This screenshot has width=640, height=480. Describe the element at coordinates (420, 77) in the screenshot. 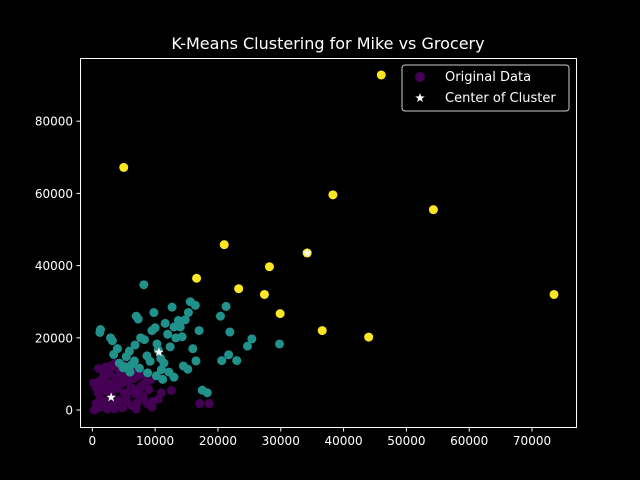

I see `legend-marker-original-data` at that location.